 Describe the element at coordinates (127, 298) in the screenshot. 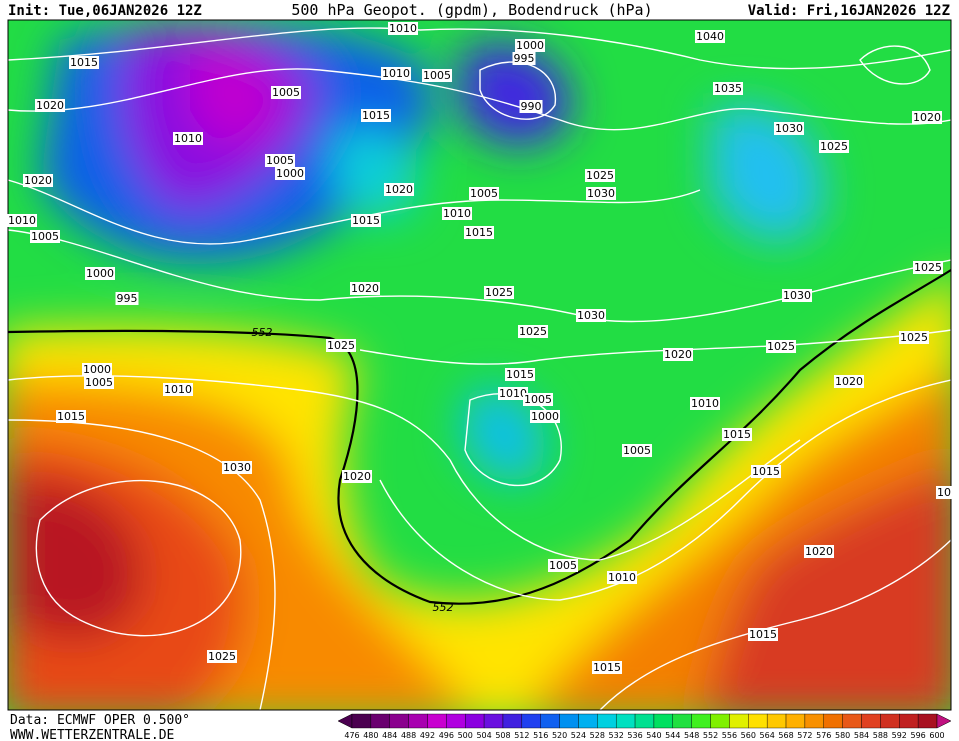

I see `isobar-label: 995` at that location.